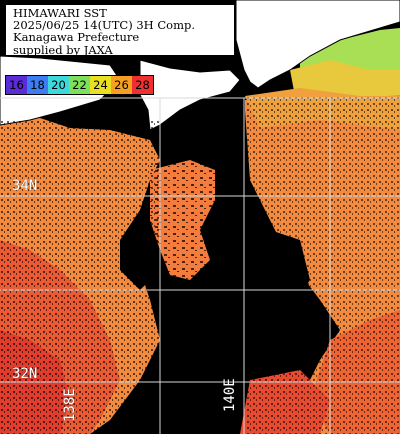  I want to click on legend-16: 16, so click(16, 85).